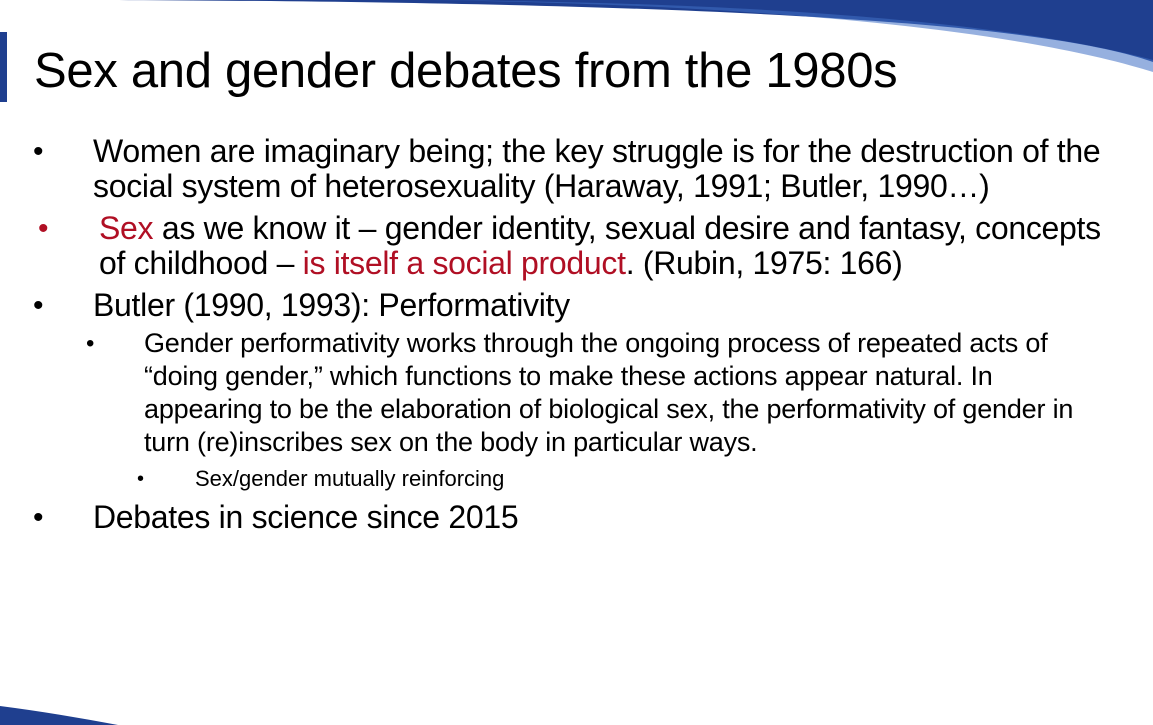  What do you see at coordinates (126, 228) in the screenshot?
I see `highlighted-term: Sex` at bounding box center [126, 228].